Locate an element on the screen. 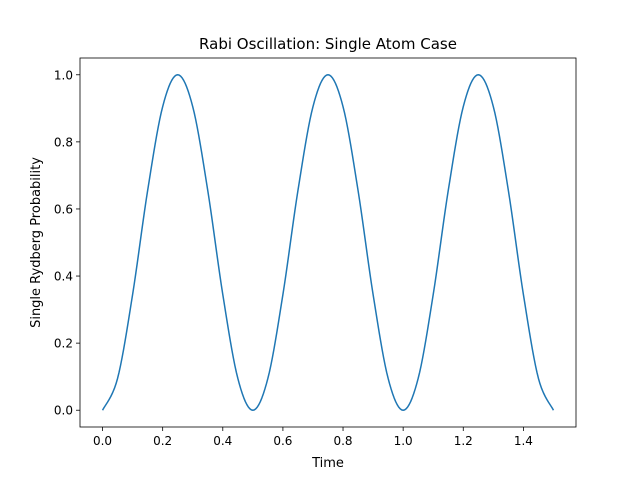 This screenshot has height=485, width=640. x-tick-label: 0.6 is located at coordinates (282, 441).